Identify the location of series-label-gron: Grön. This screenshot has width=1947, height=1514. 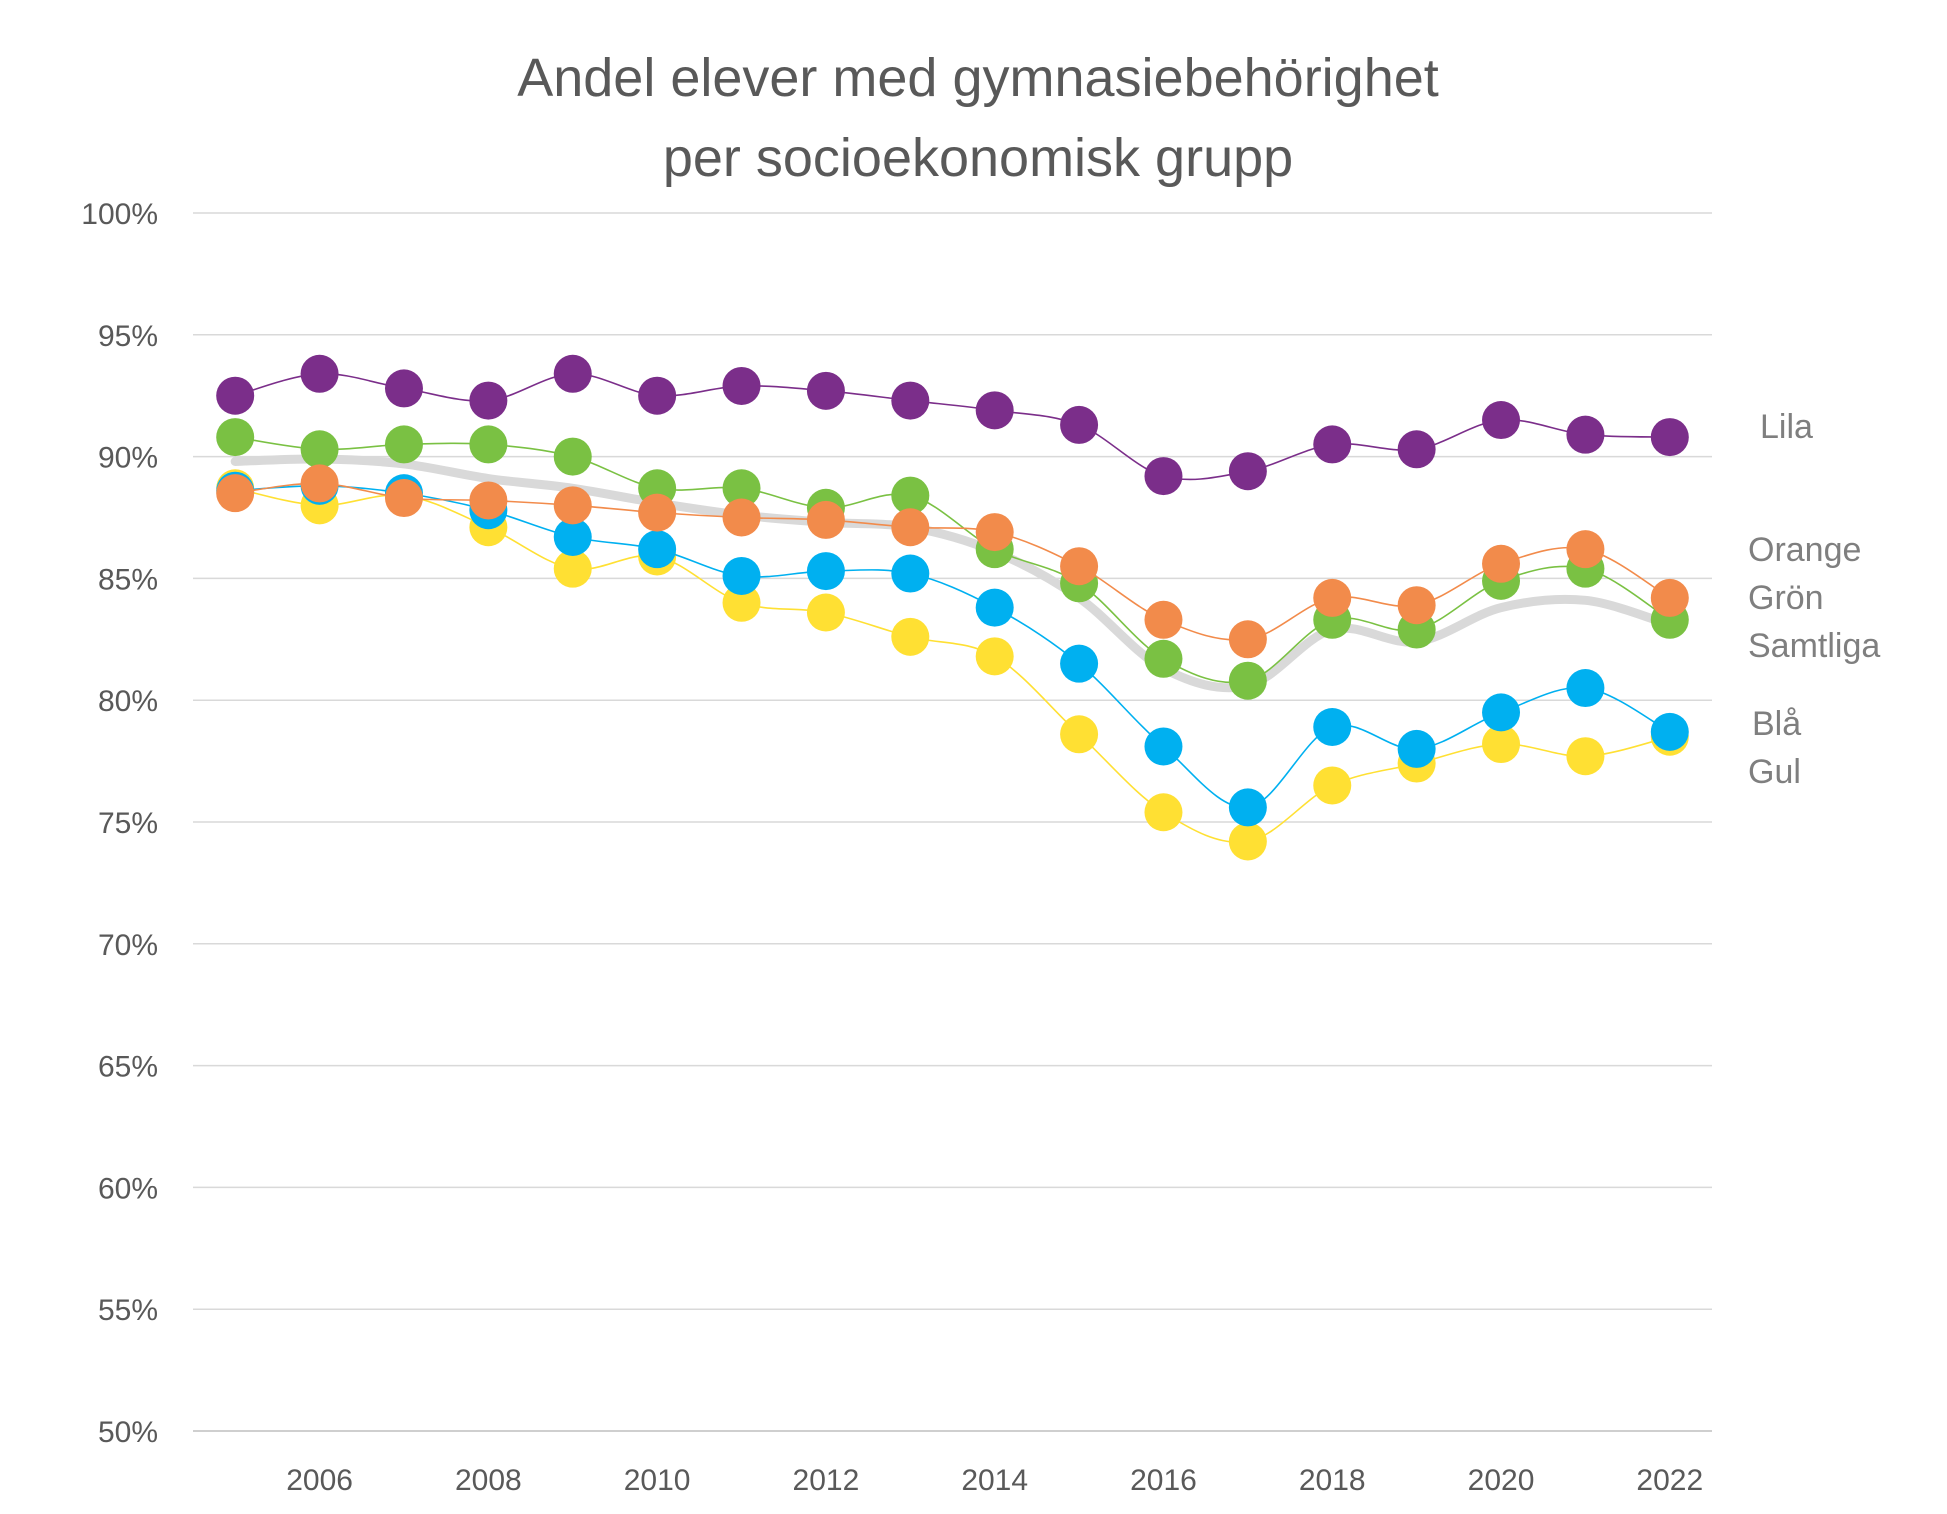
(1786, 598).